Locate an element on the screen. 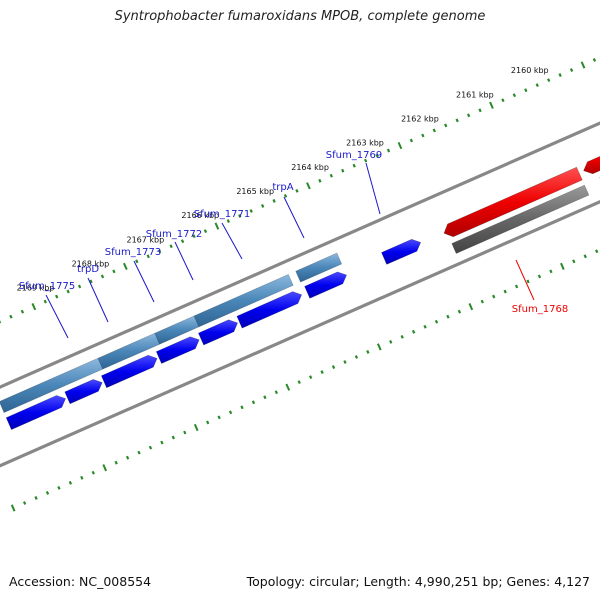 The height and width of the screenshot is (600, 600). gene-label: Sfum_1771 is located at coordinates (222, 214).